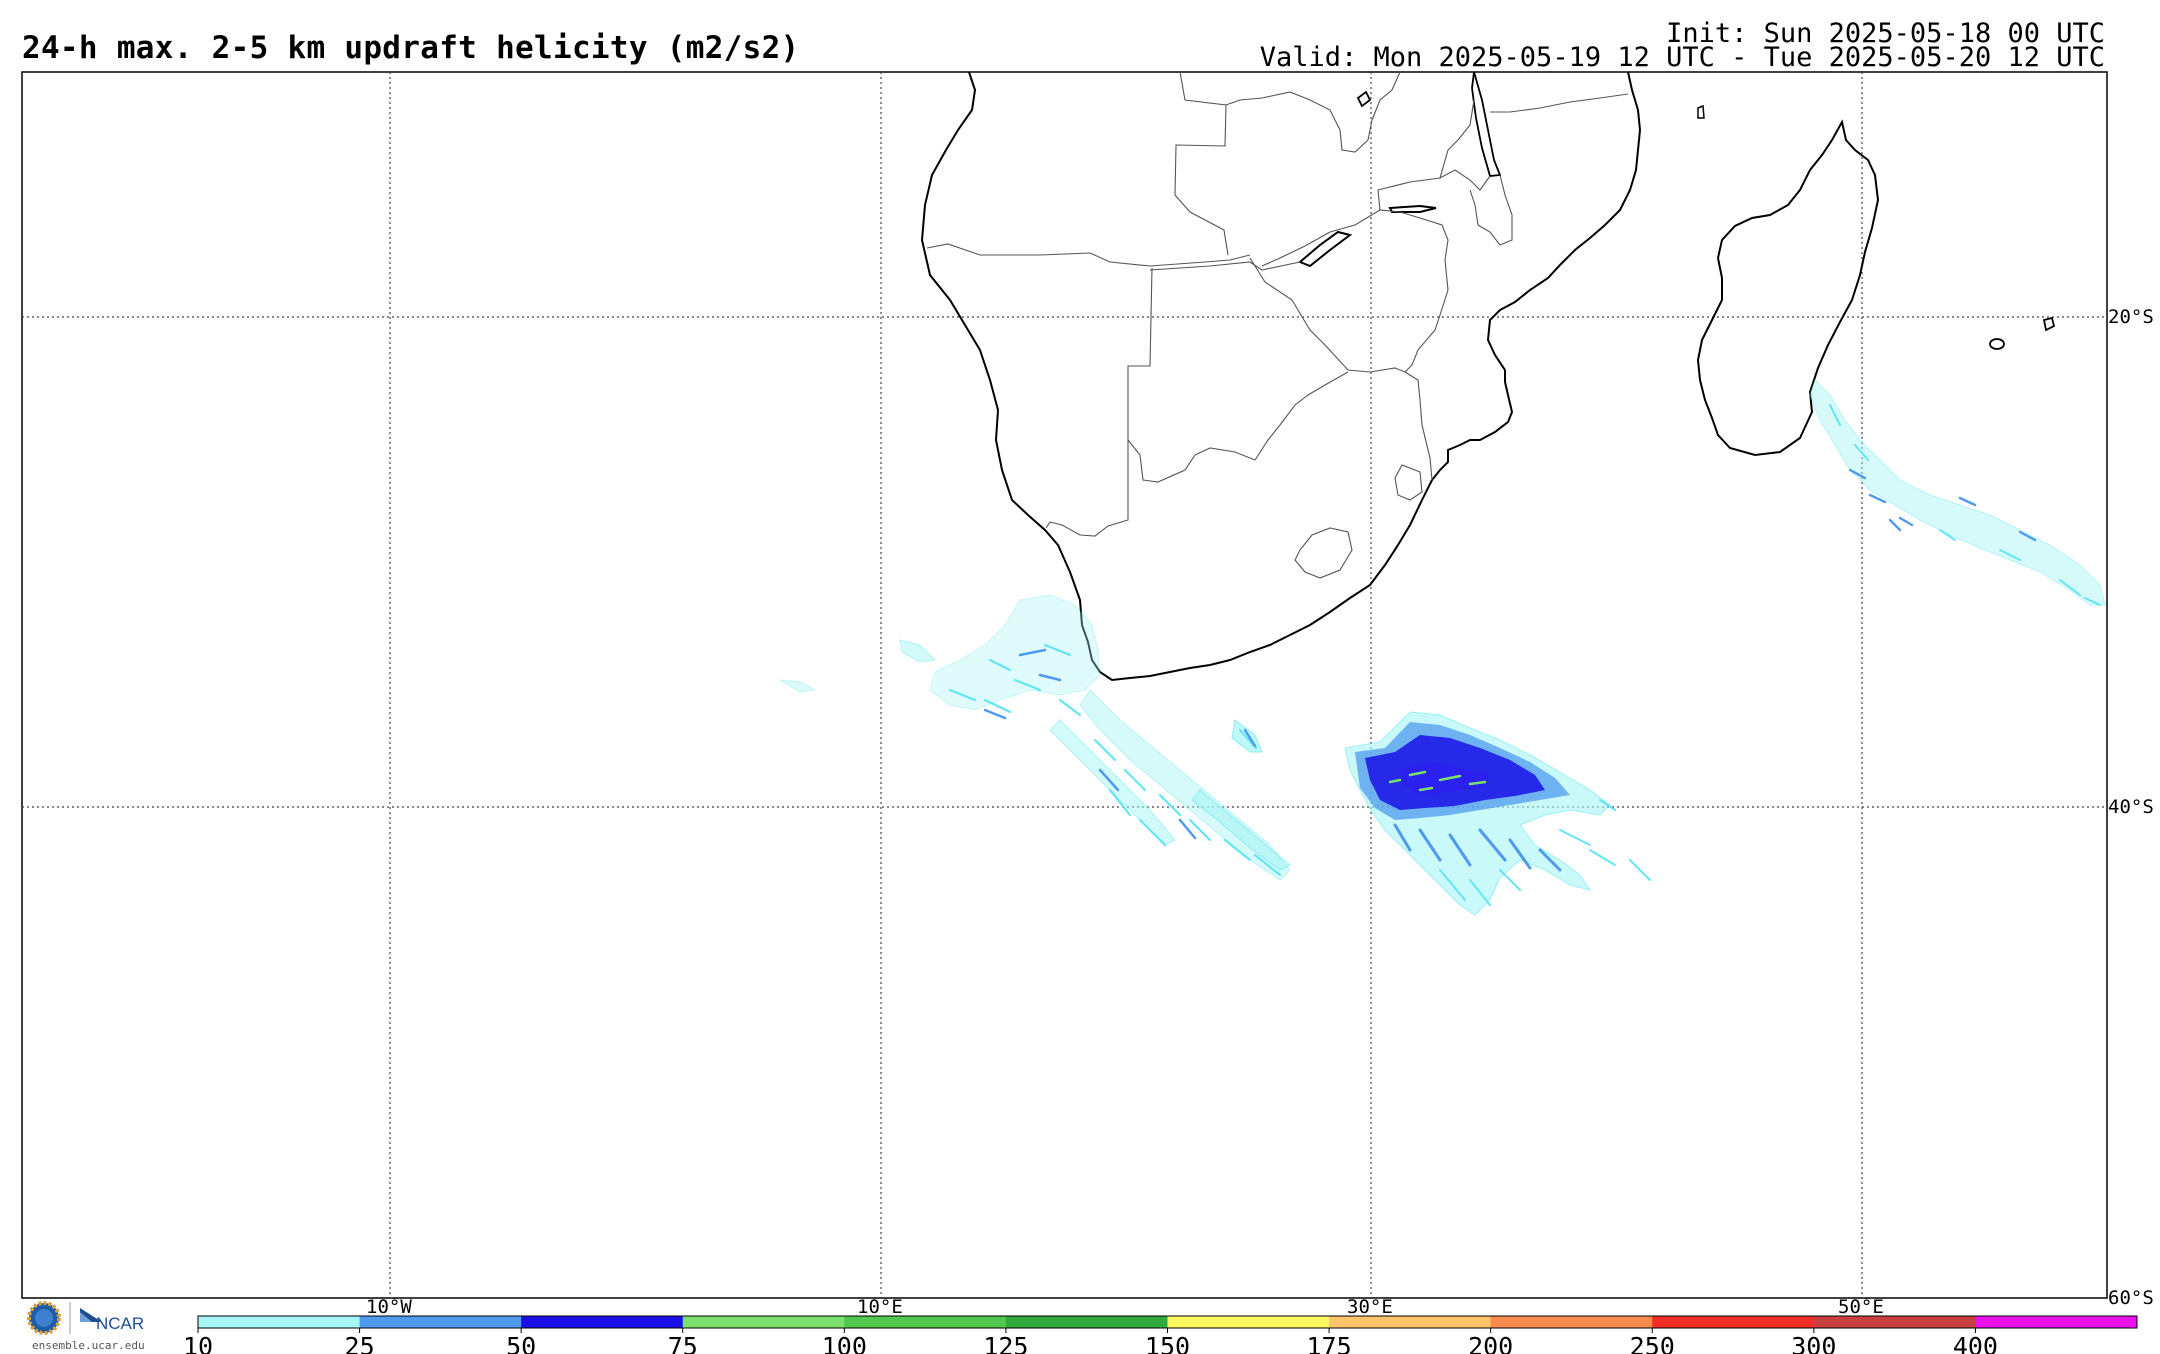 The image size is (2160, 1354). I want to click on border-caprivi, so click(1225, 266).